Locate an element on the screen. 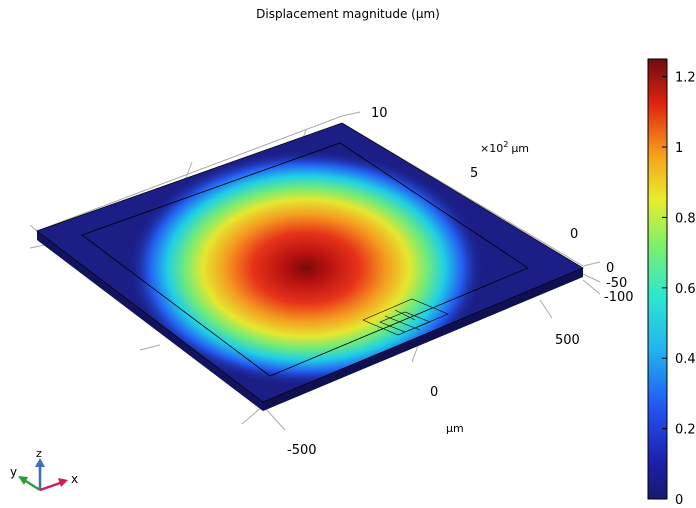 The image size is (696, 508). plot-title: Displacement magnitude (µm) is located at coordinates (348, 14).